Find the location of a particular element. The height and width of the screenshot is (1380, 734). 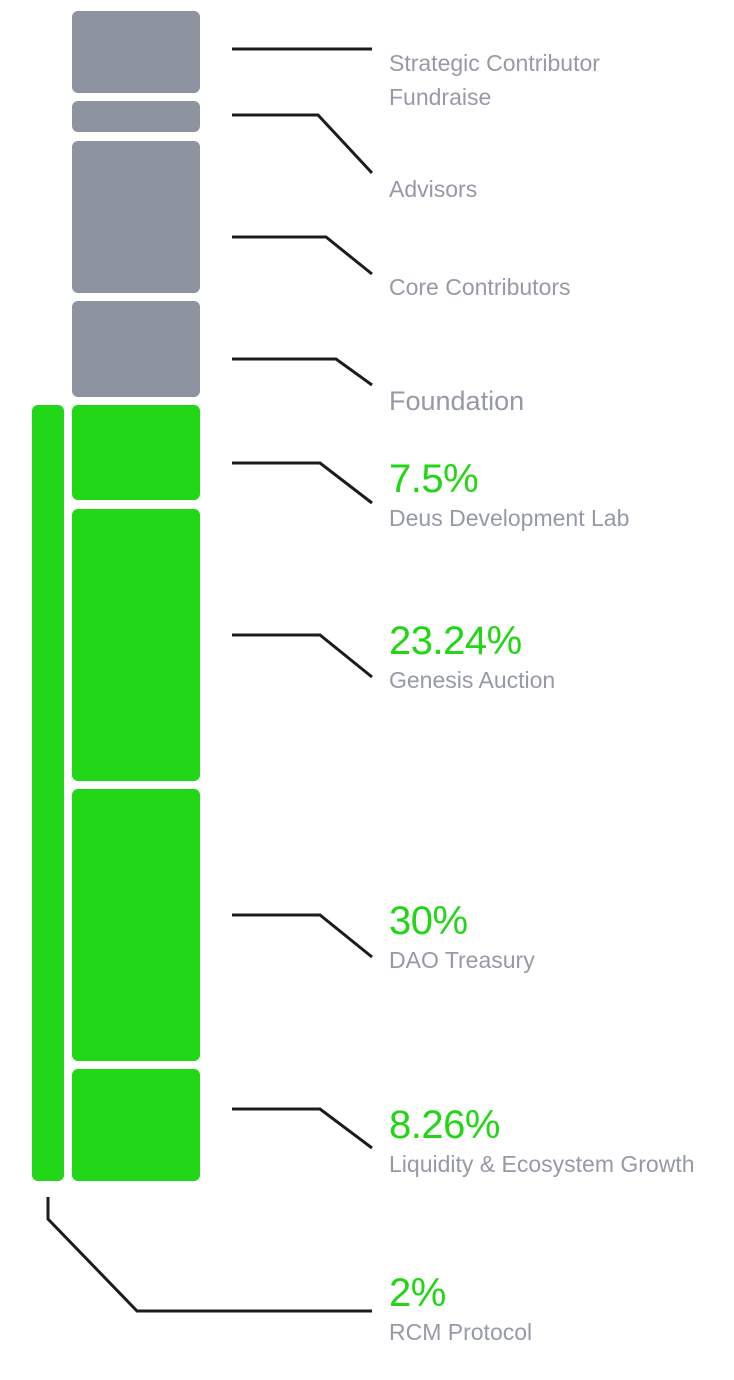

label-rcm-protocol-name: RCM Protocol is located at coordinates (461, 1332).